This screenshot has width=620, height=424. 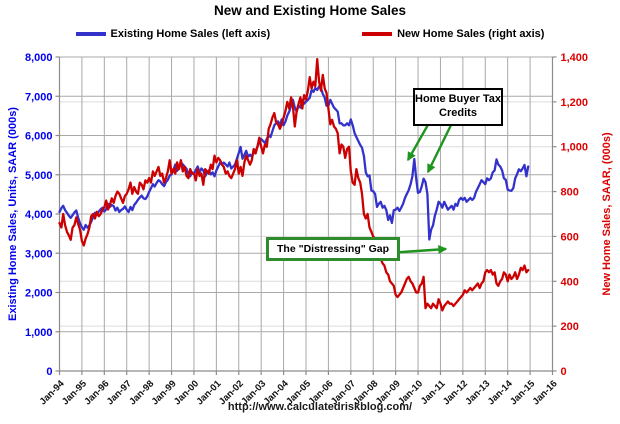 What do you see at coordinates (607, 214) in the screenshot?
I see `right-axis-title: New Home Sales, SAAR, (000s)` at bounding box center [607, 214].